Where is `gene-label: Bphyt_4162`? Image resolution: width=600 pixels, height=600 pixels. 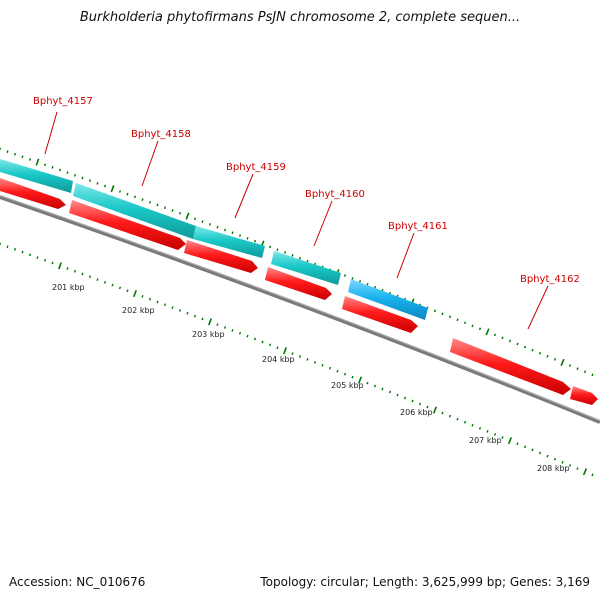 gene-label: Bphyt_4162 is located at coordinates (550, 279).